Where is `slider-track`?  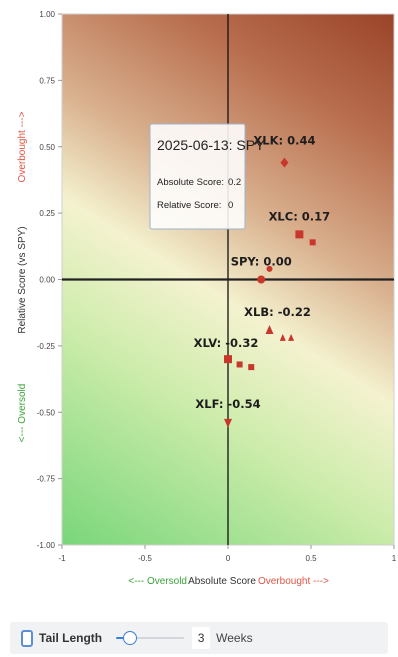
slider-track is located at coordinates (150, 638).